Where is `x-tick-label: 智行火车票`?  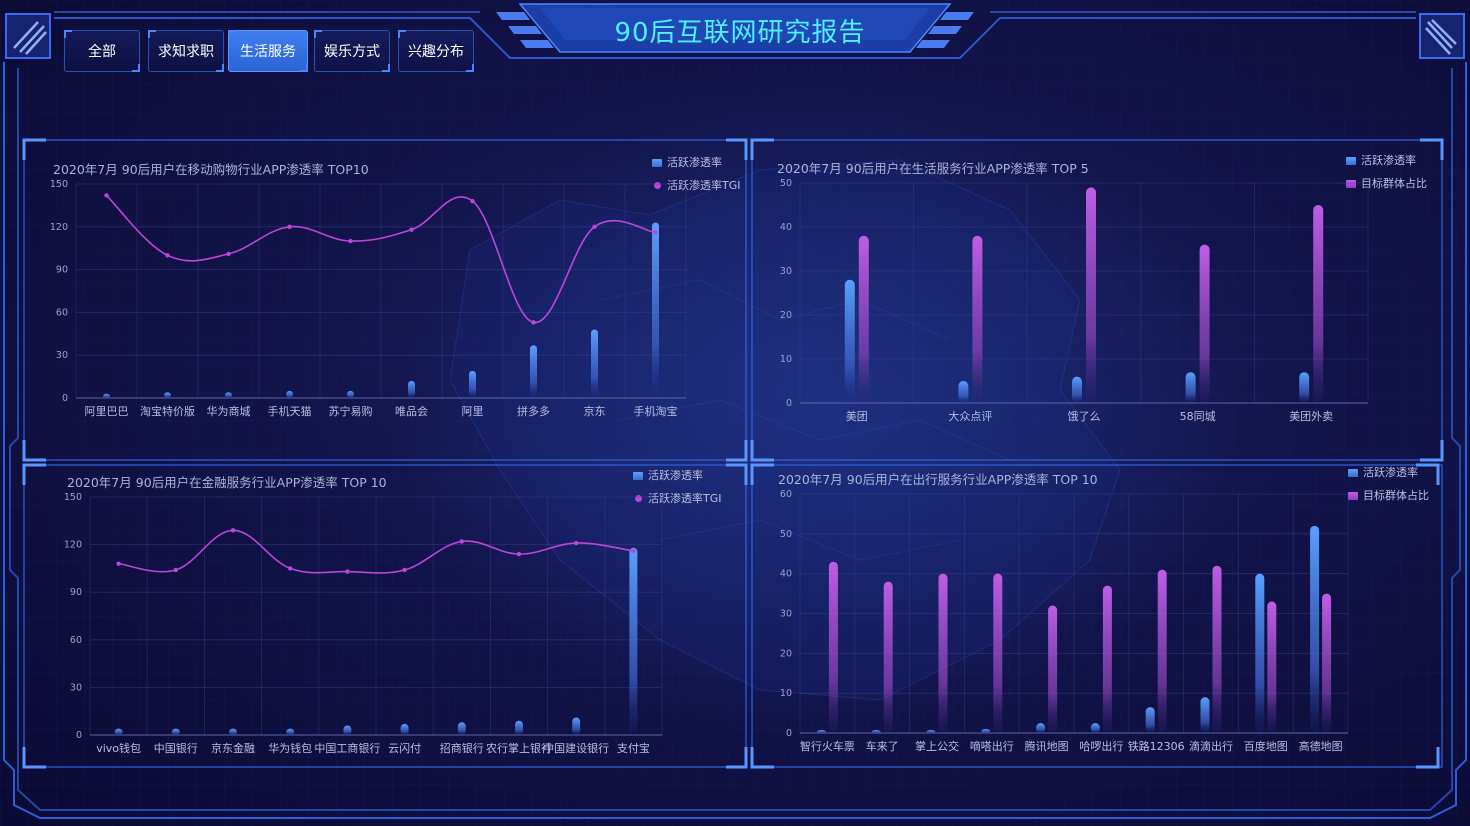
x-tick-label: 智行火车票 is located at coordinates (827, 746).